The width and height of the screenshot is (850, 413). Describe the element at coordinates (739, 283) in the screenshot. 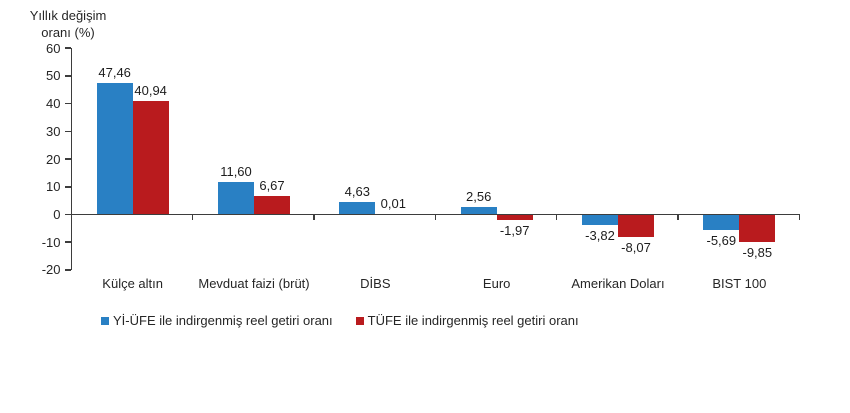

I see `category-label-5: BIST 100` at that location.